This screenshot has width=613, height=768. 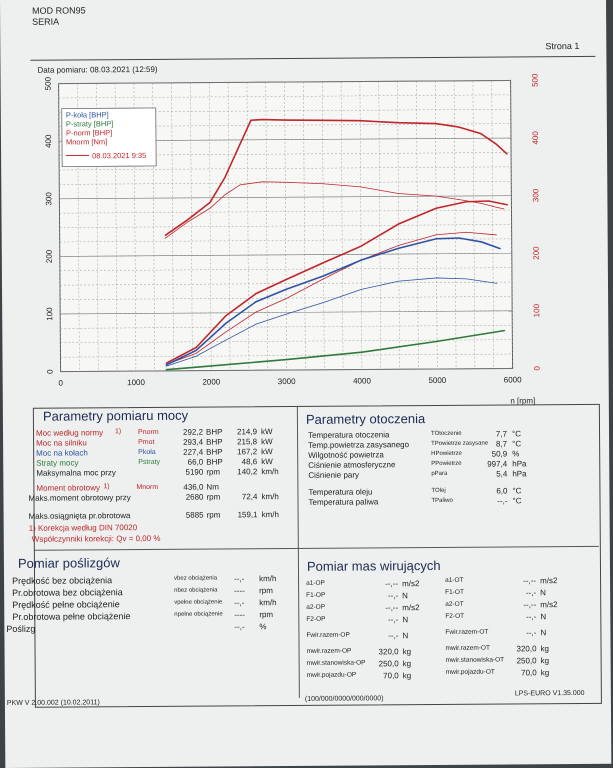 What do you see at coordinates (48, 199) in the screenshot?
I see `y-left-tick-label: 300` at bounding box center [48, 199].